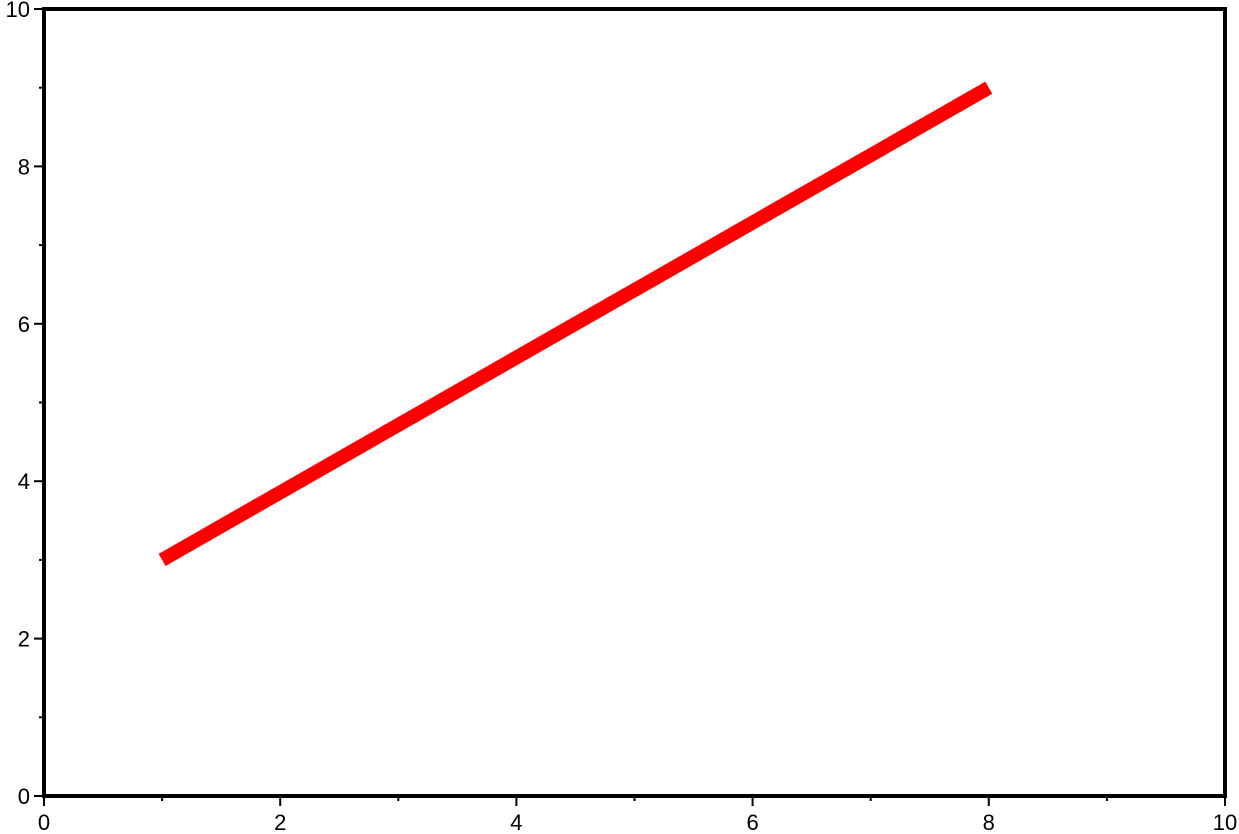 This screenshot has height=834, width=1239. Describe the element at coordinates (1225, 822) in the screenshot. I see `x-tick-label: 10` at that location.